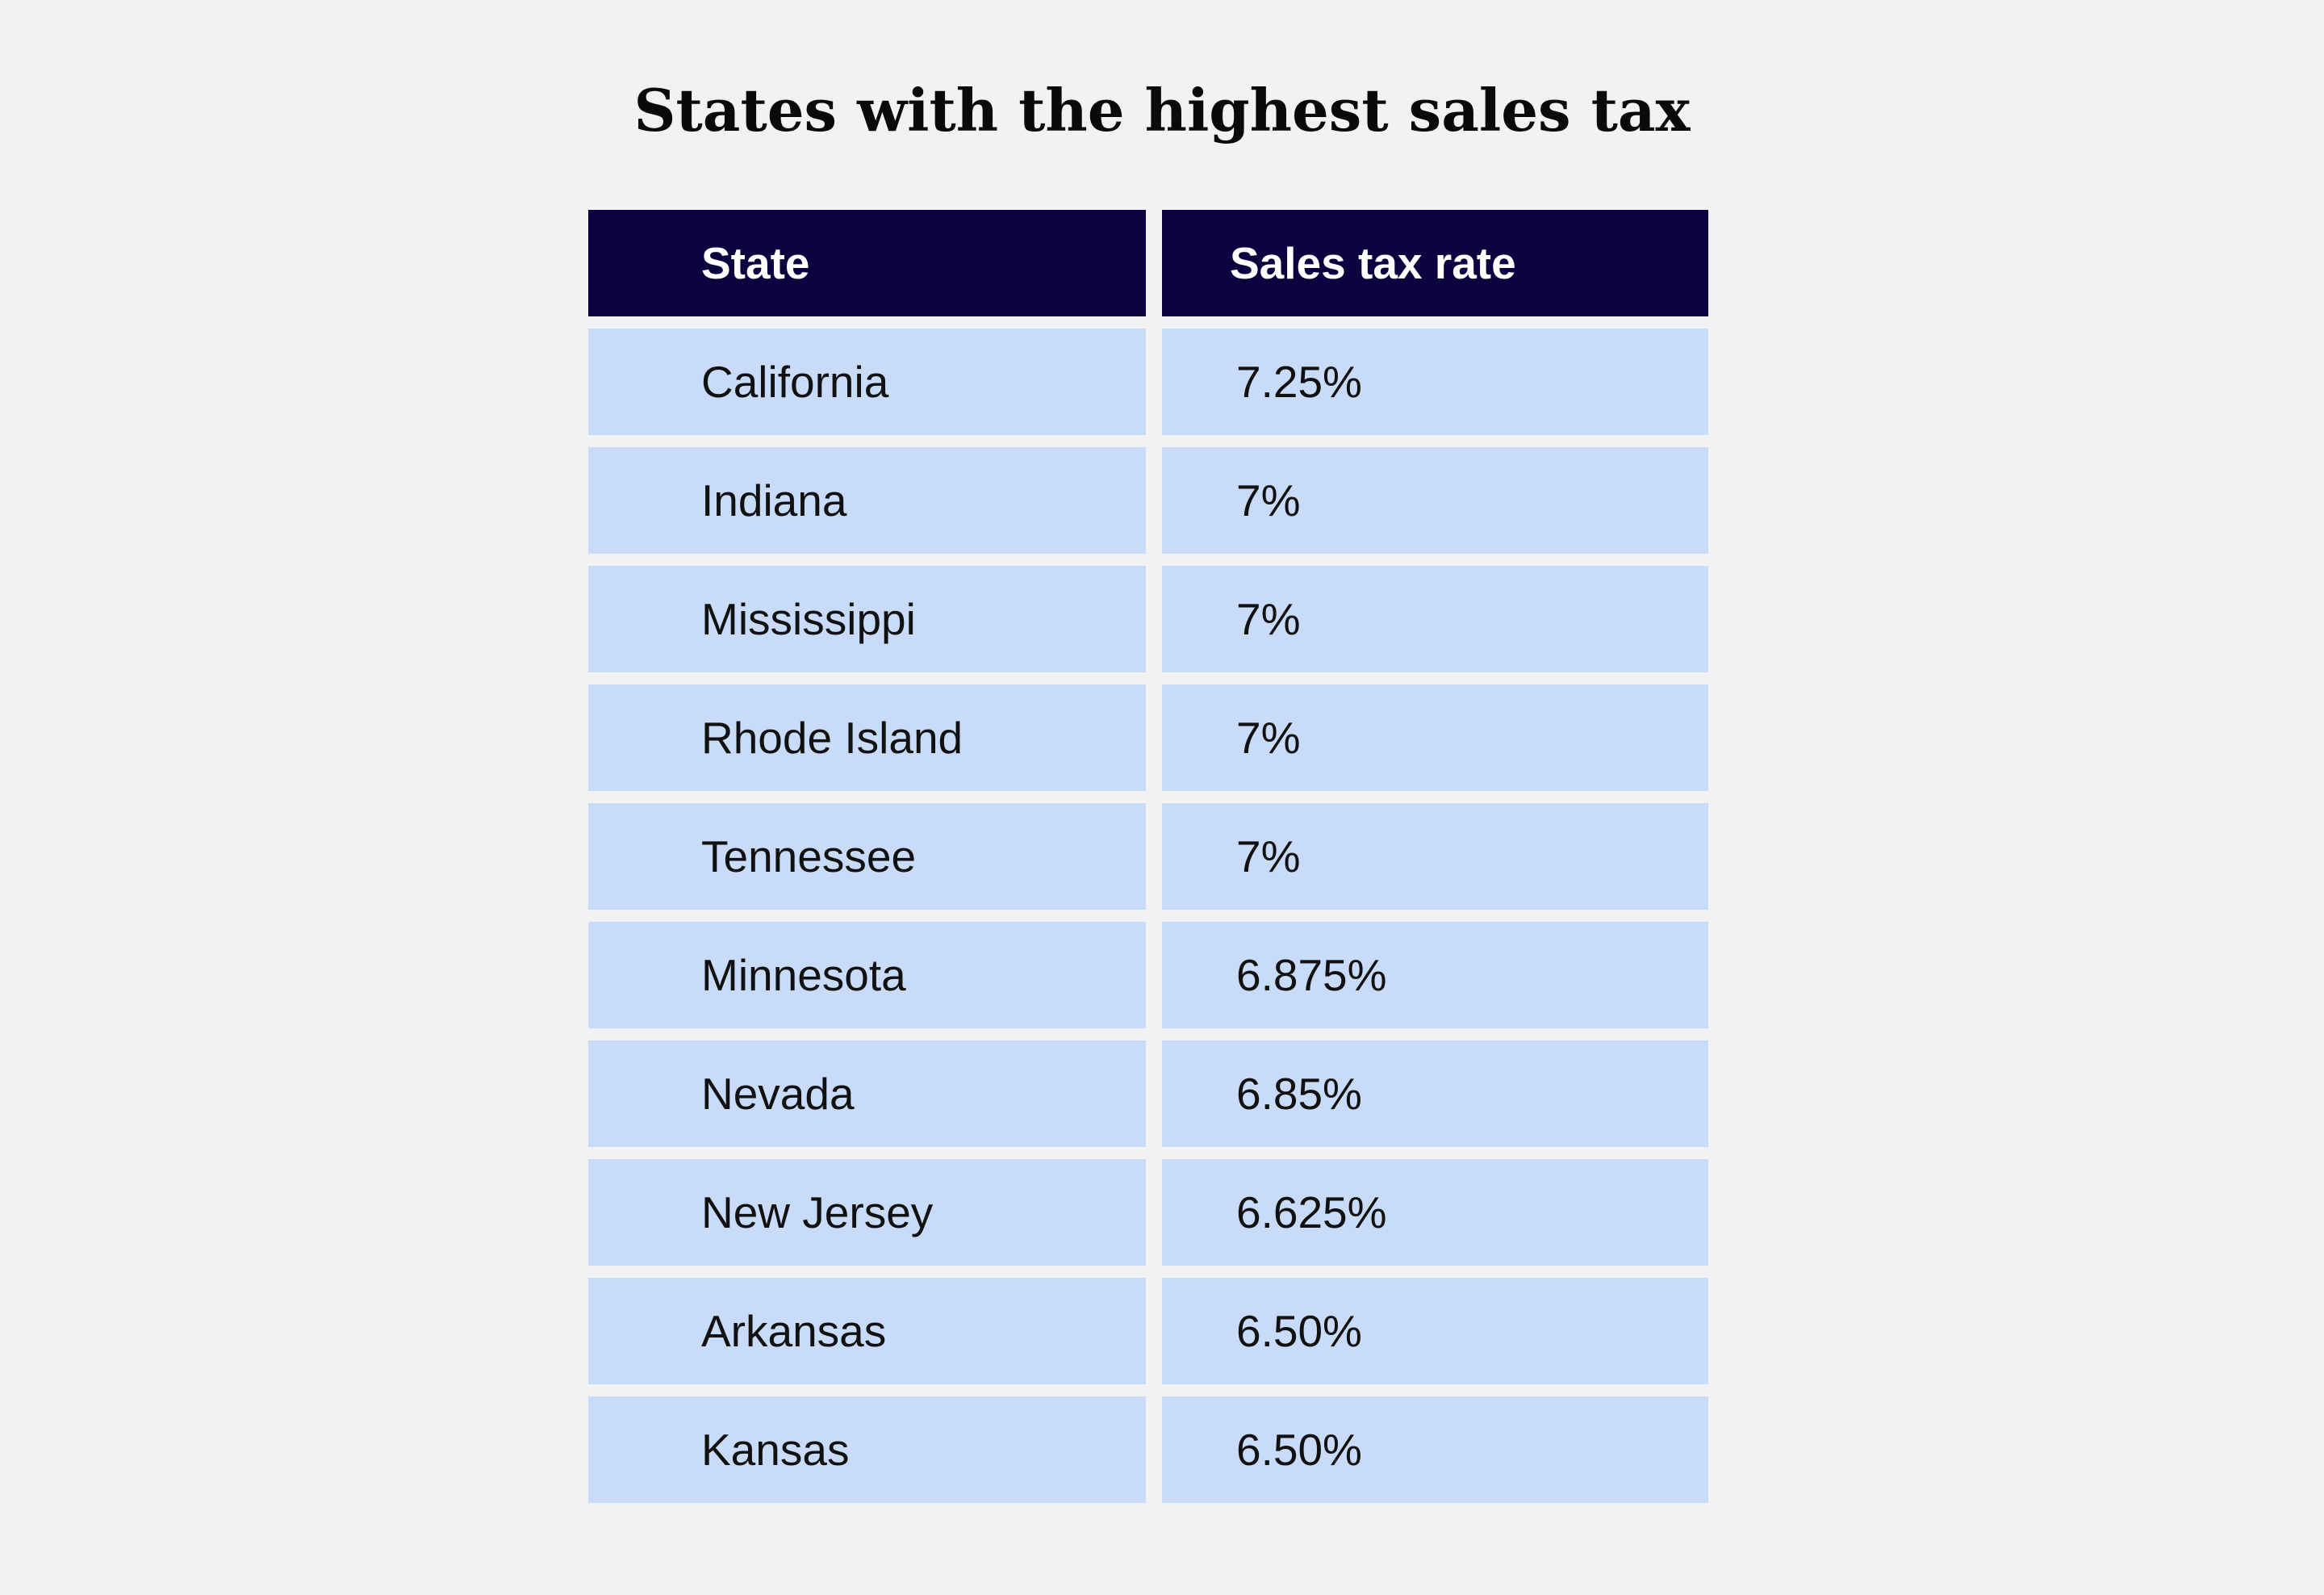 The image size is (2324, 1595). What do you see at coordinates (1148, 975) in the screenshot?
I see `table-row: Minnesota 6.875%` at bounding box center [1148, 975].